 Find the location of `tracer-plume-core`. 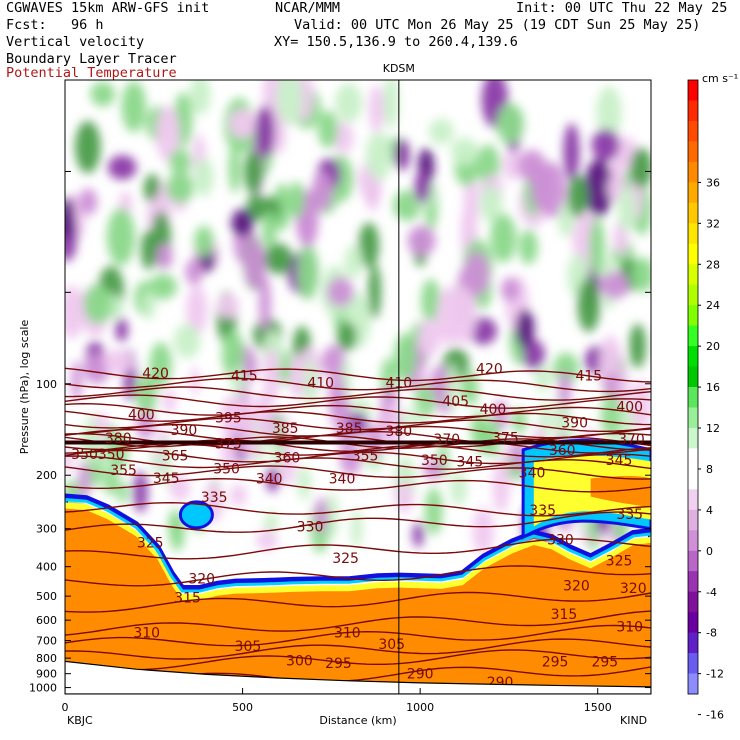

tracer-plume-core is located at coordinates (620, 492).